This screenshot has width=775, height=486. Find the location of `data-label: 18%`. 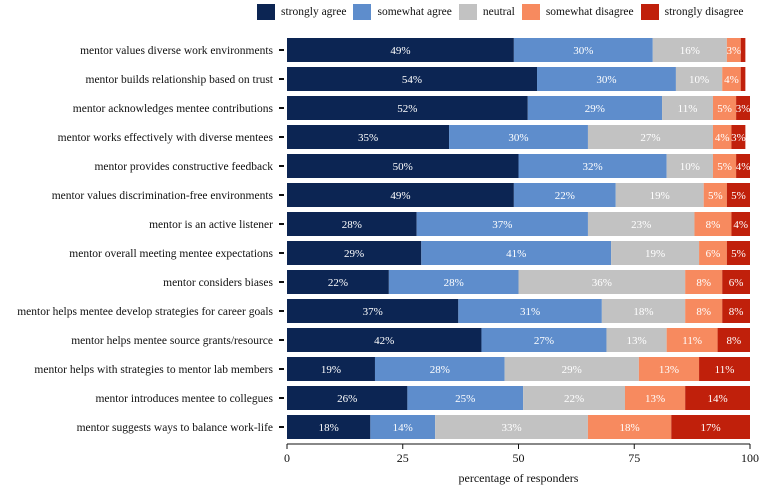

data-label: 18% is located at coordinates (630, 428).